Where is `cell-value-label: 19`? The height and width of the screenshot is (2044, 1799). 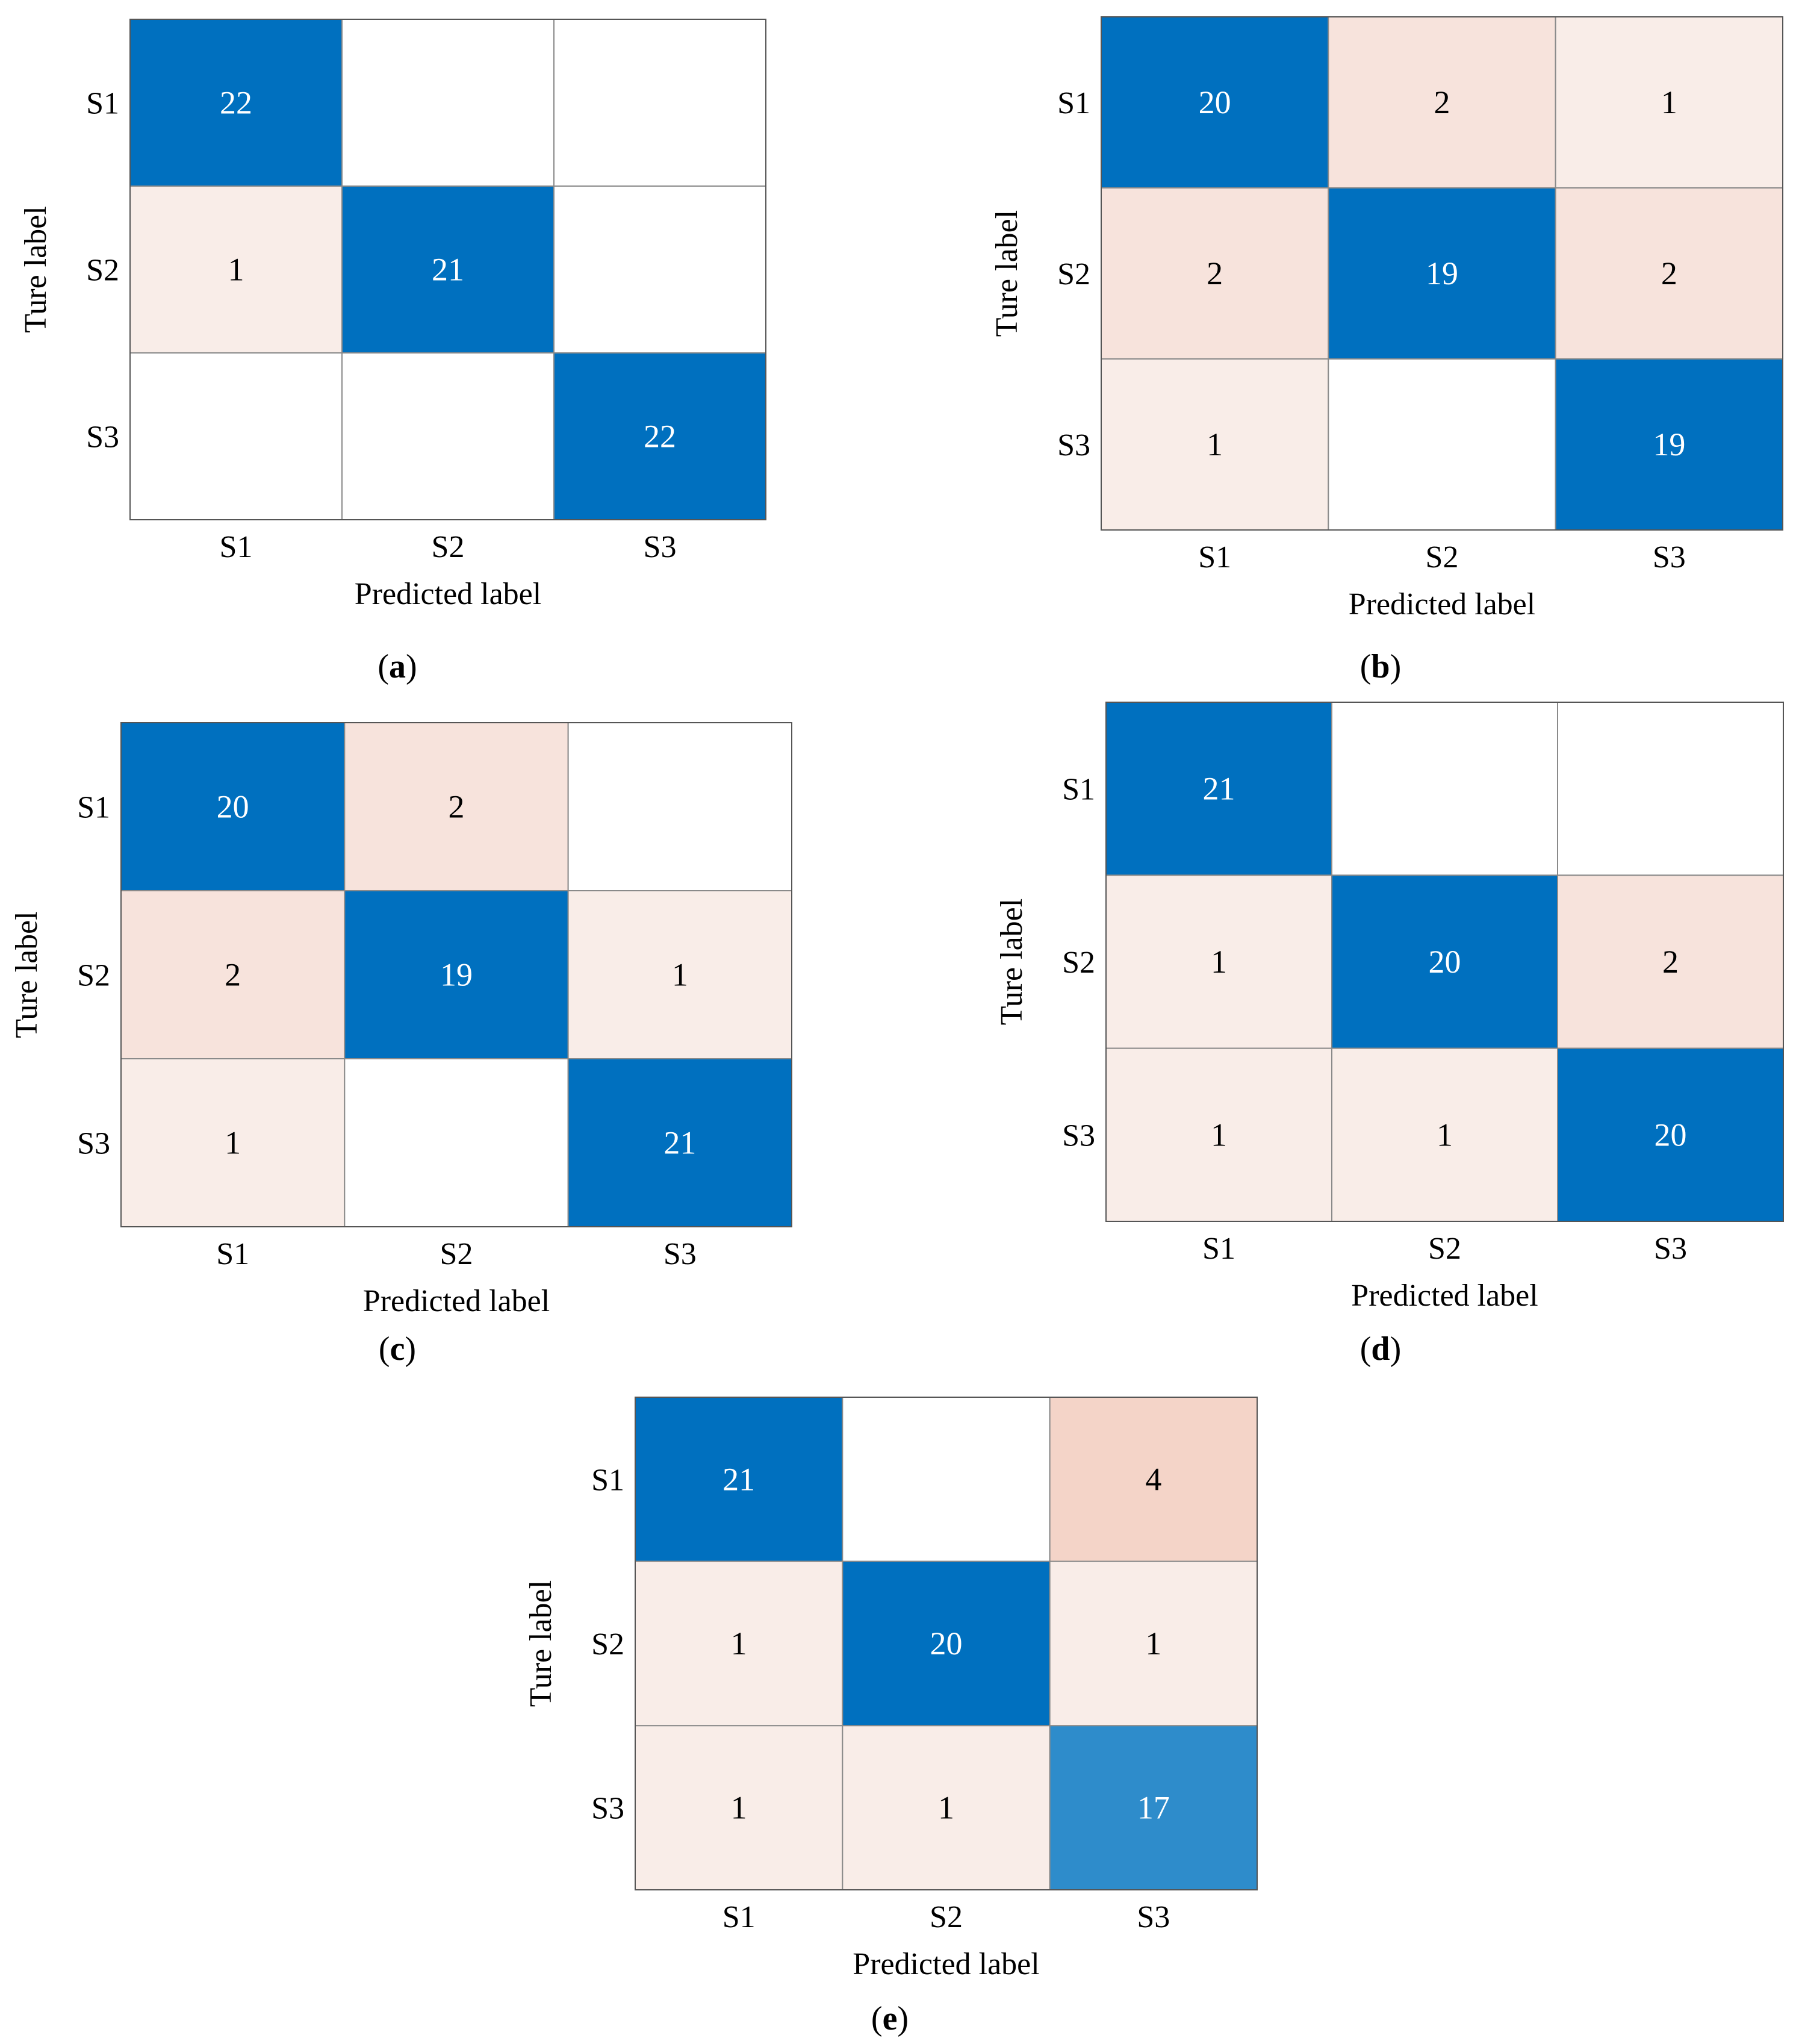 cell-value-label: 19 is located at coordinates (1669, 444).